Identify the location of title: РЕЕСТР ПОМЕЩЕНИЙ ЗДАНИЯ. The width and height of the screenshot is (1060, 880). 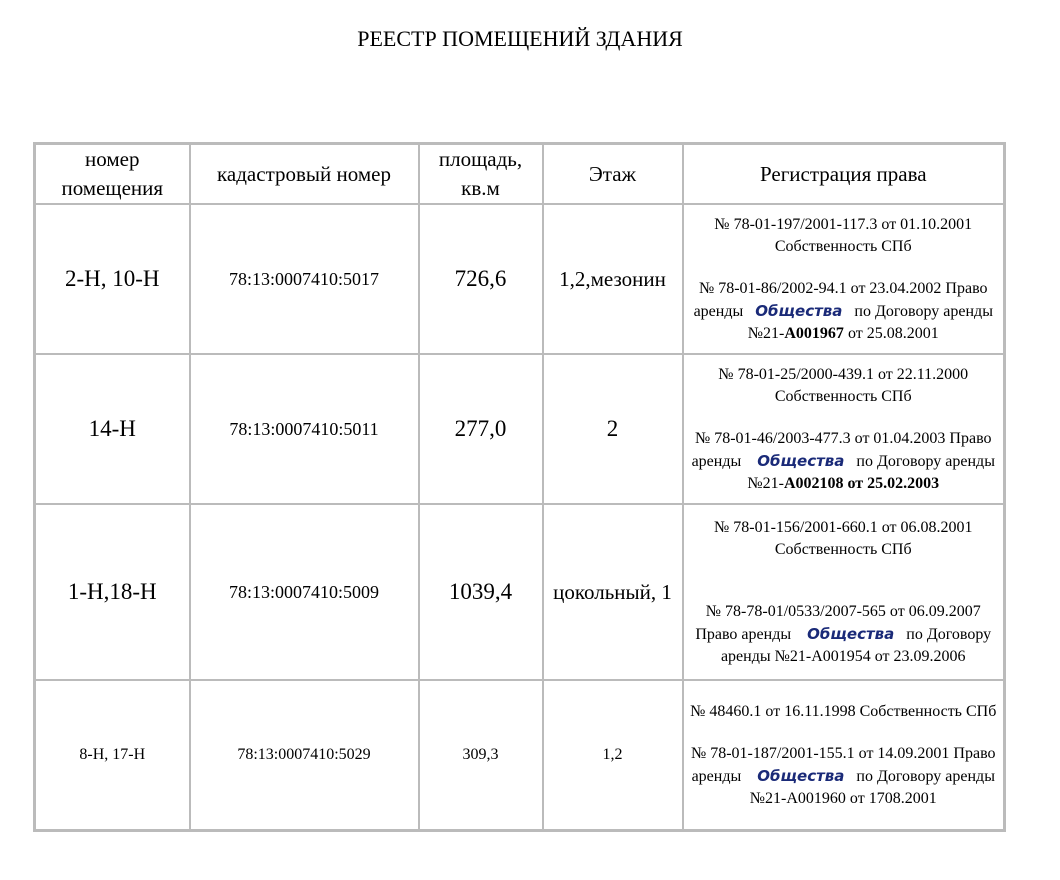
(520, 38).